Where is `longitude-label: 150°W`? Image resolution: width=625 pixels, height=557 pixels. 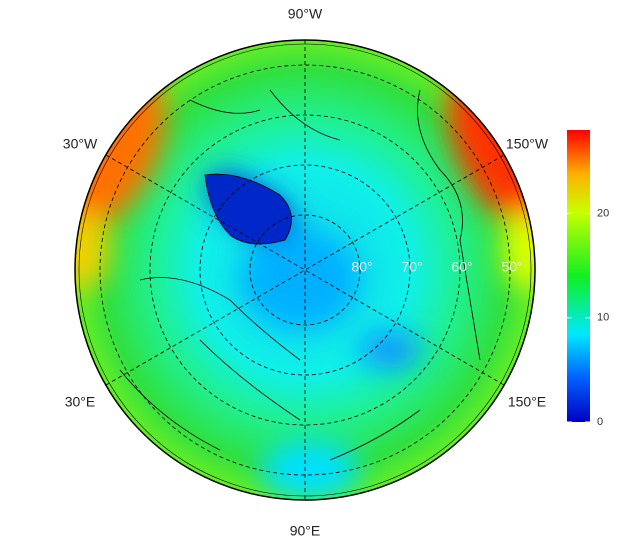 longitude-label: 150°W is located at coordinates (527, 144).